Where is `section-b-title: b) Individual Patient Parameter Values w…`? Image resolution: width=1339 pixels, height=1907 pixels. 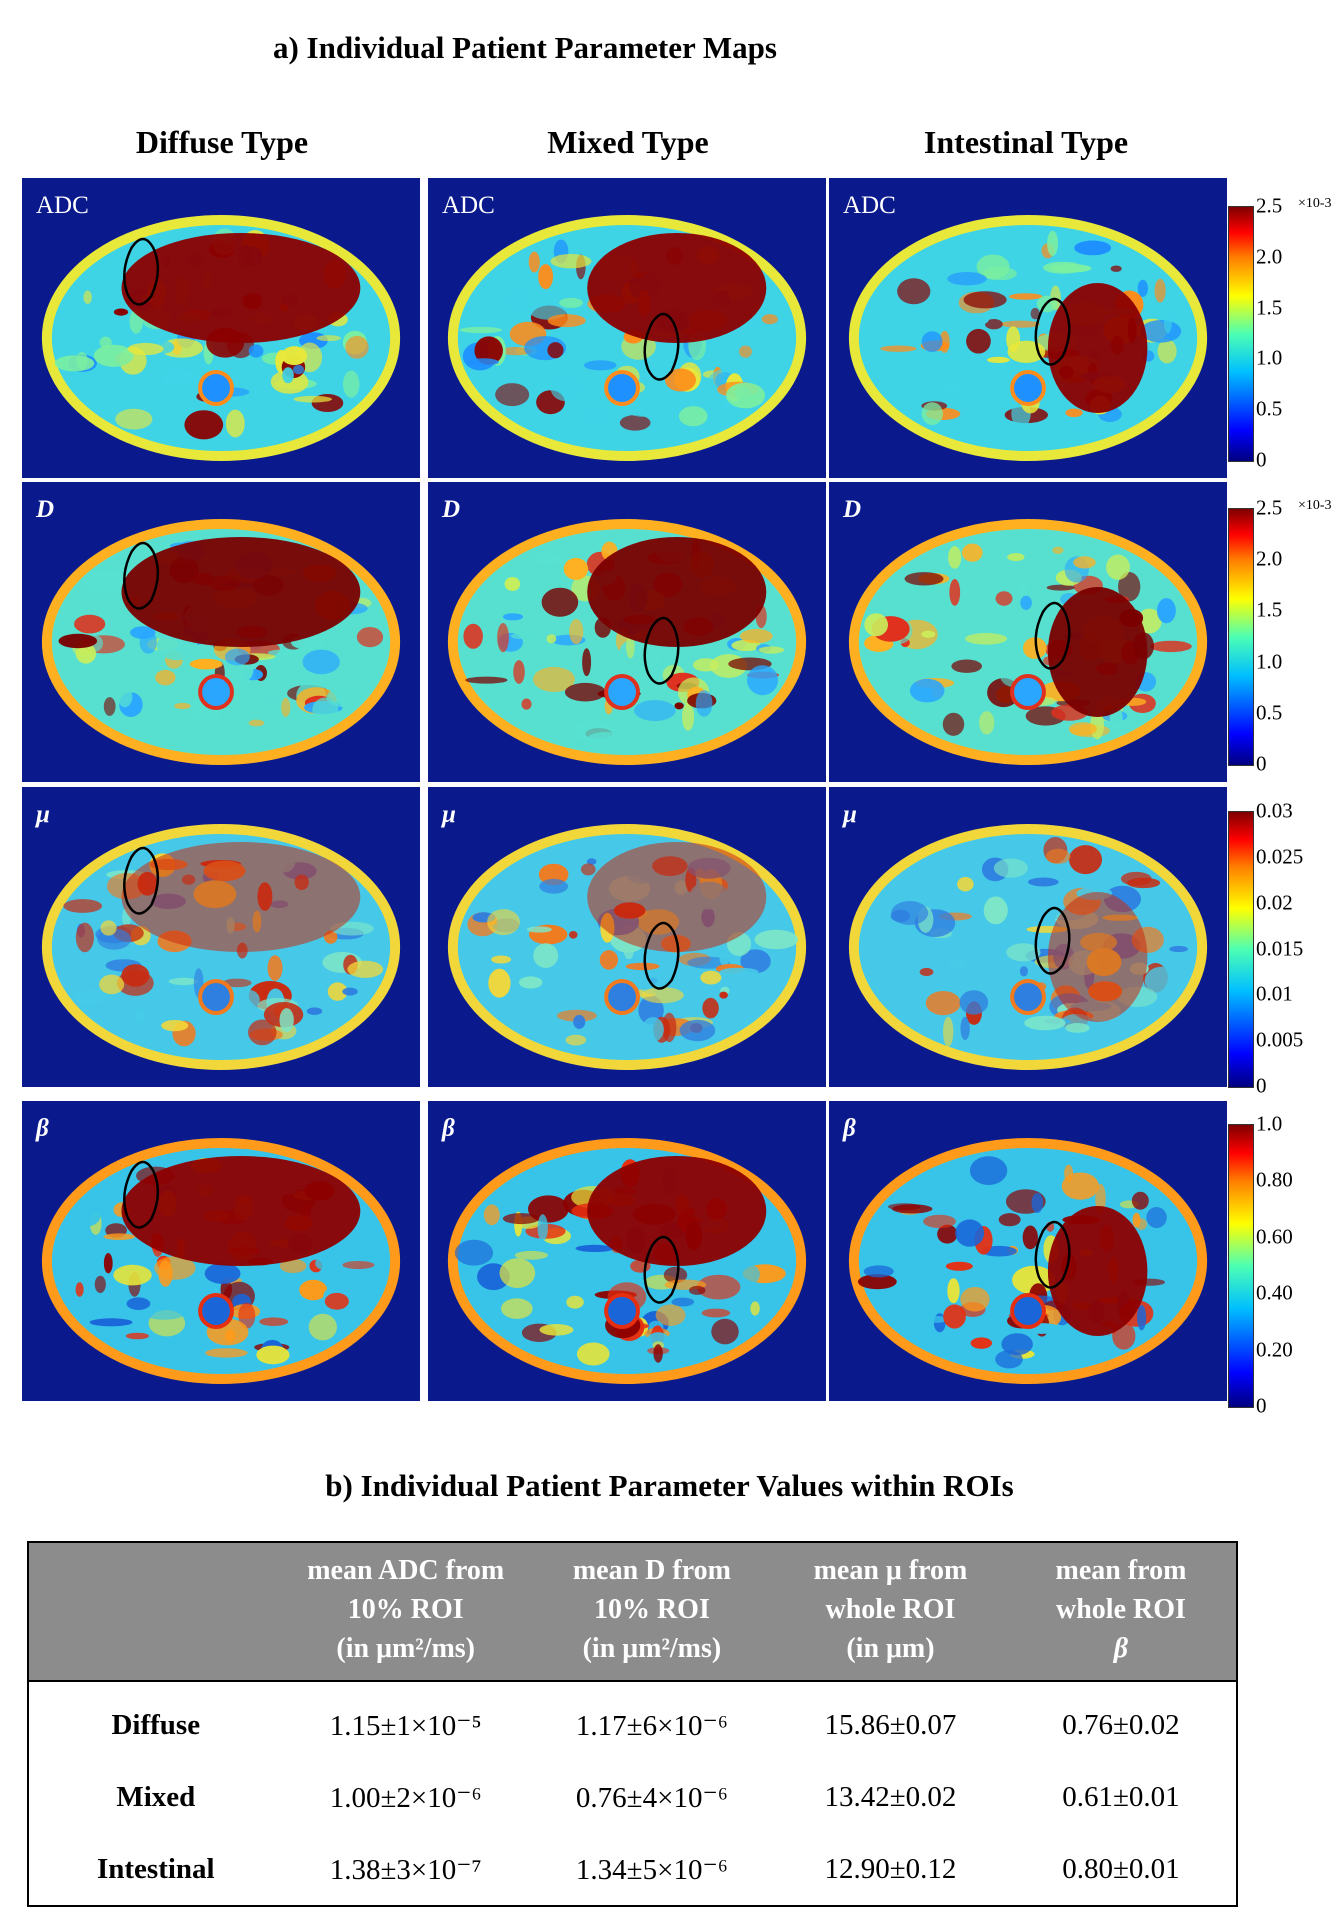 section-b-title: b) Individual Patient Parameter Values w… is located at coordinates (669, 1485).